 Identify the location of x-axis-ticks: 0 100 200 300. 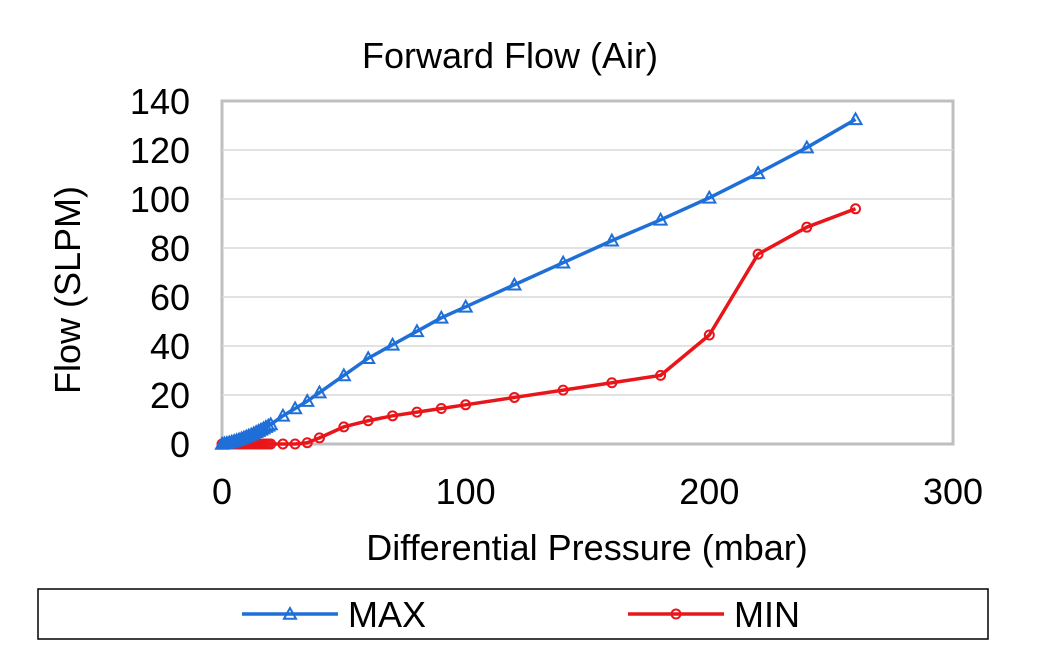
(597, 491).